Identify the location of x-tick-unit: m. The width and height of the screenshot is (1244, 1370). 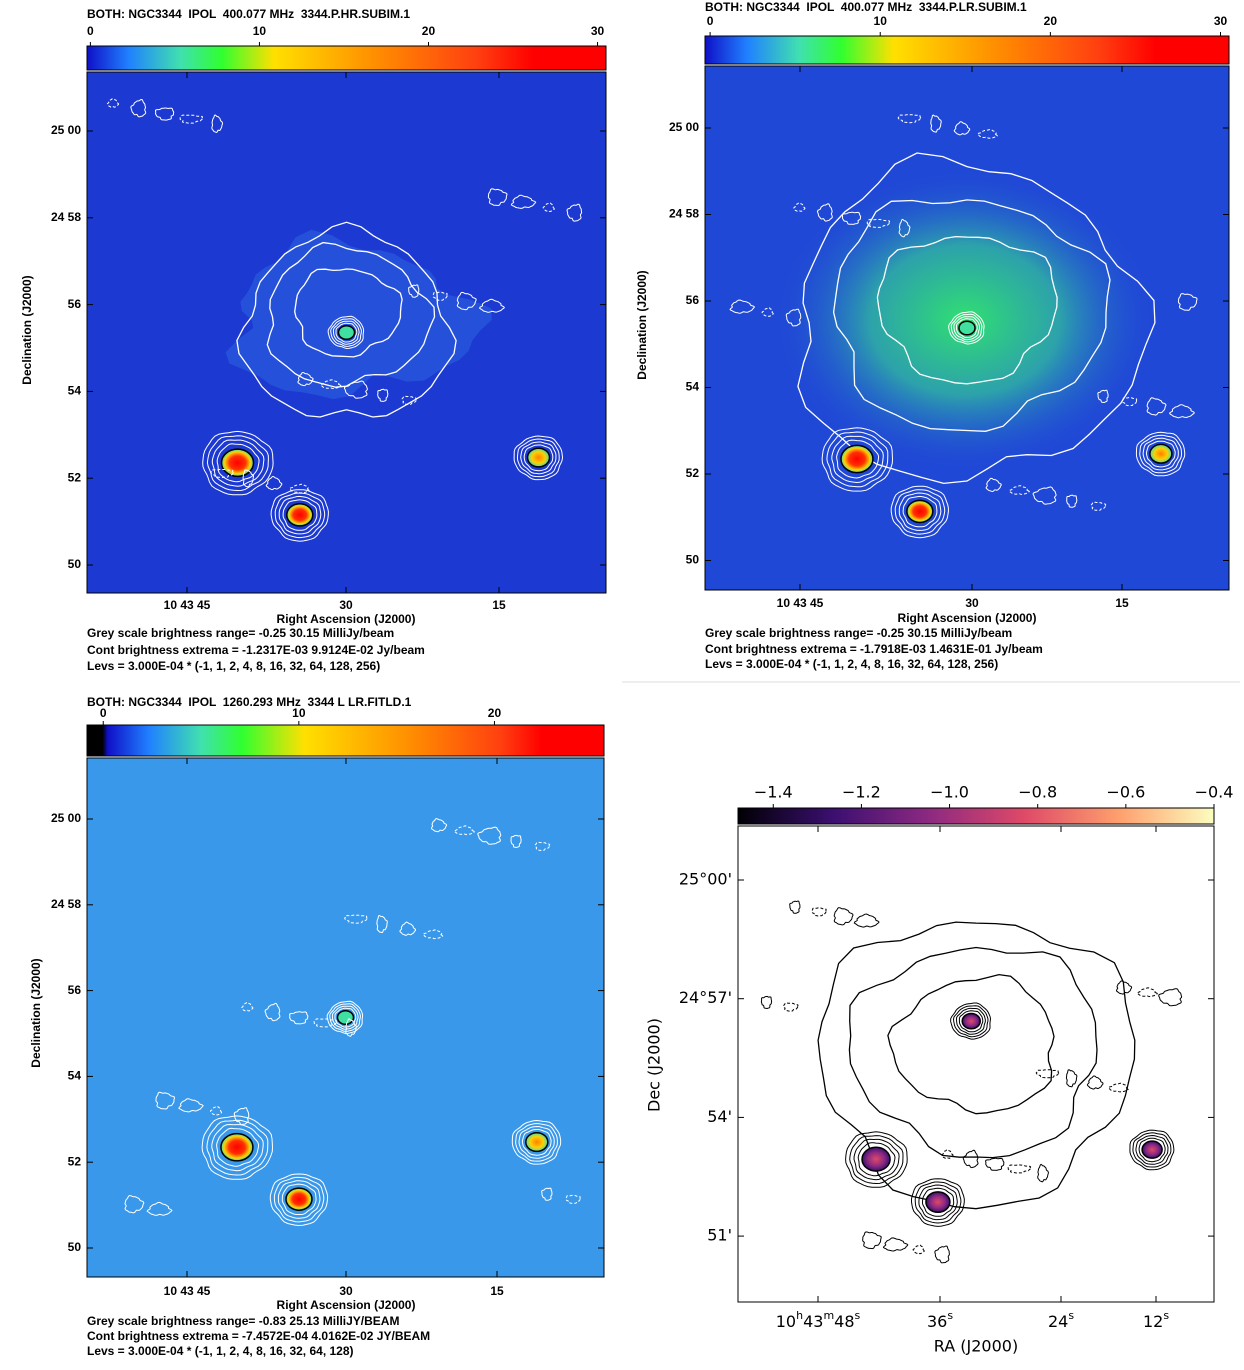
(828, 1315).